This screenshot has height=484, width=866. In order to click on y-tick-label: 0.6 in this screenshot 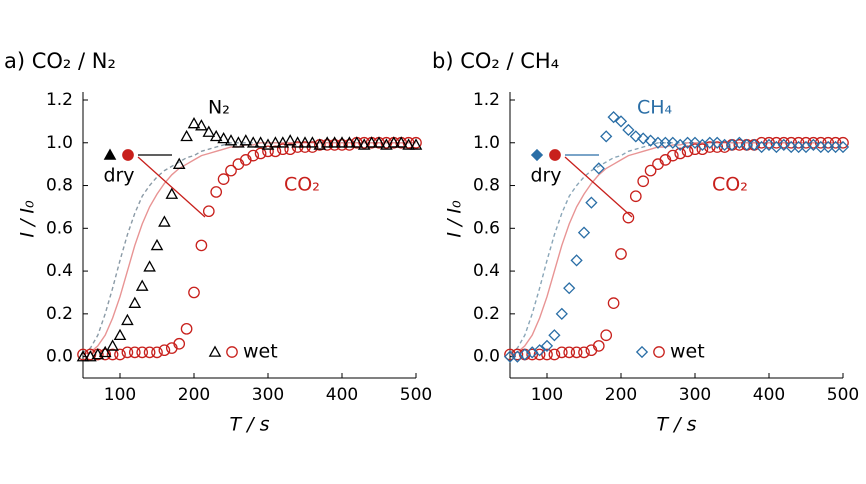, I will do `click(59, 228)`.